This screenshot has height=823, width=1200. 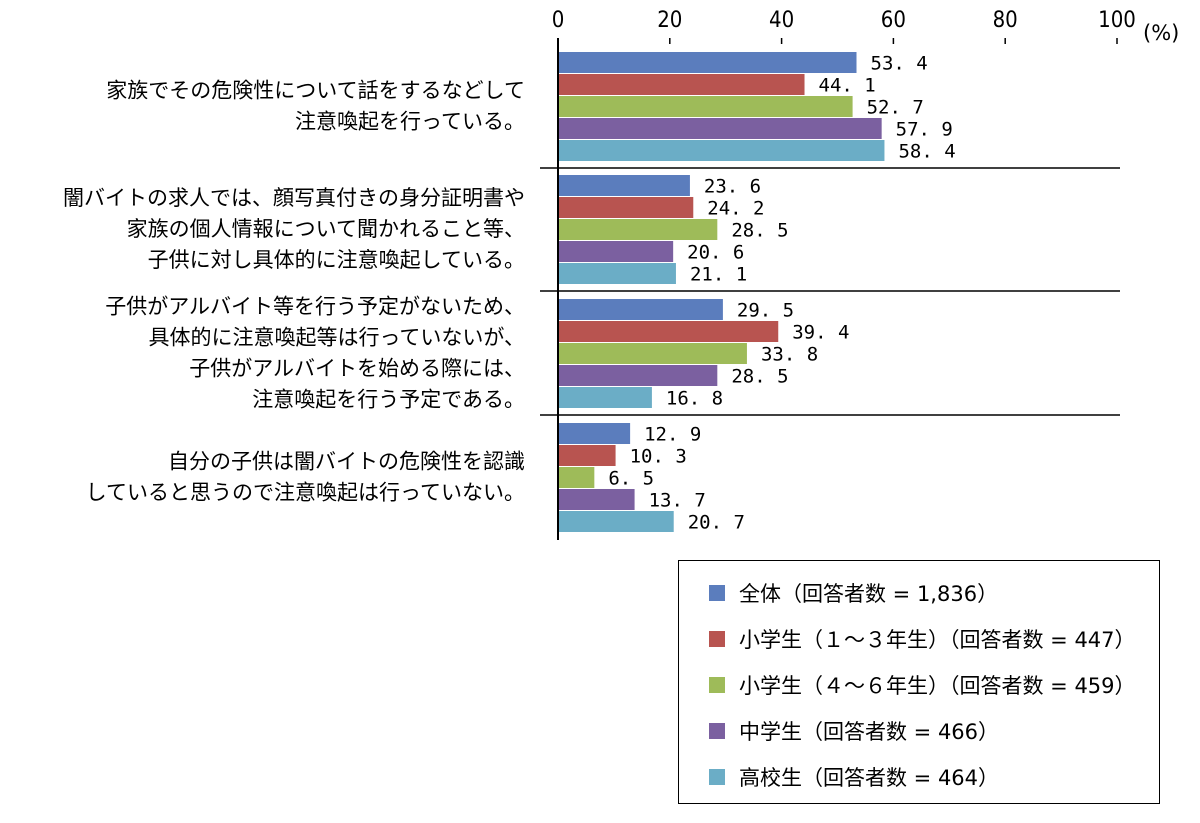 I want to click on value-label-s1-c0: 44. 1, so click(x=847, y=86).